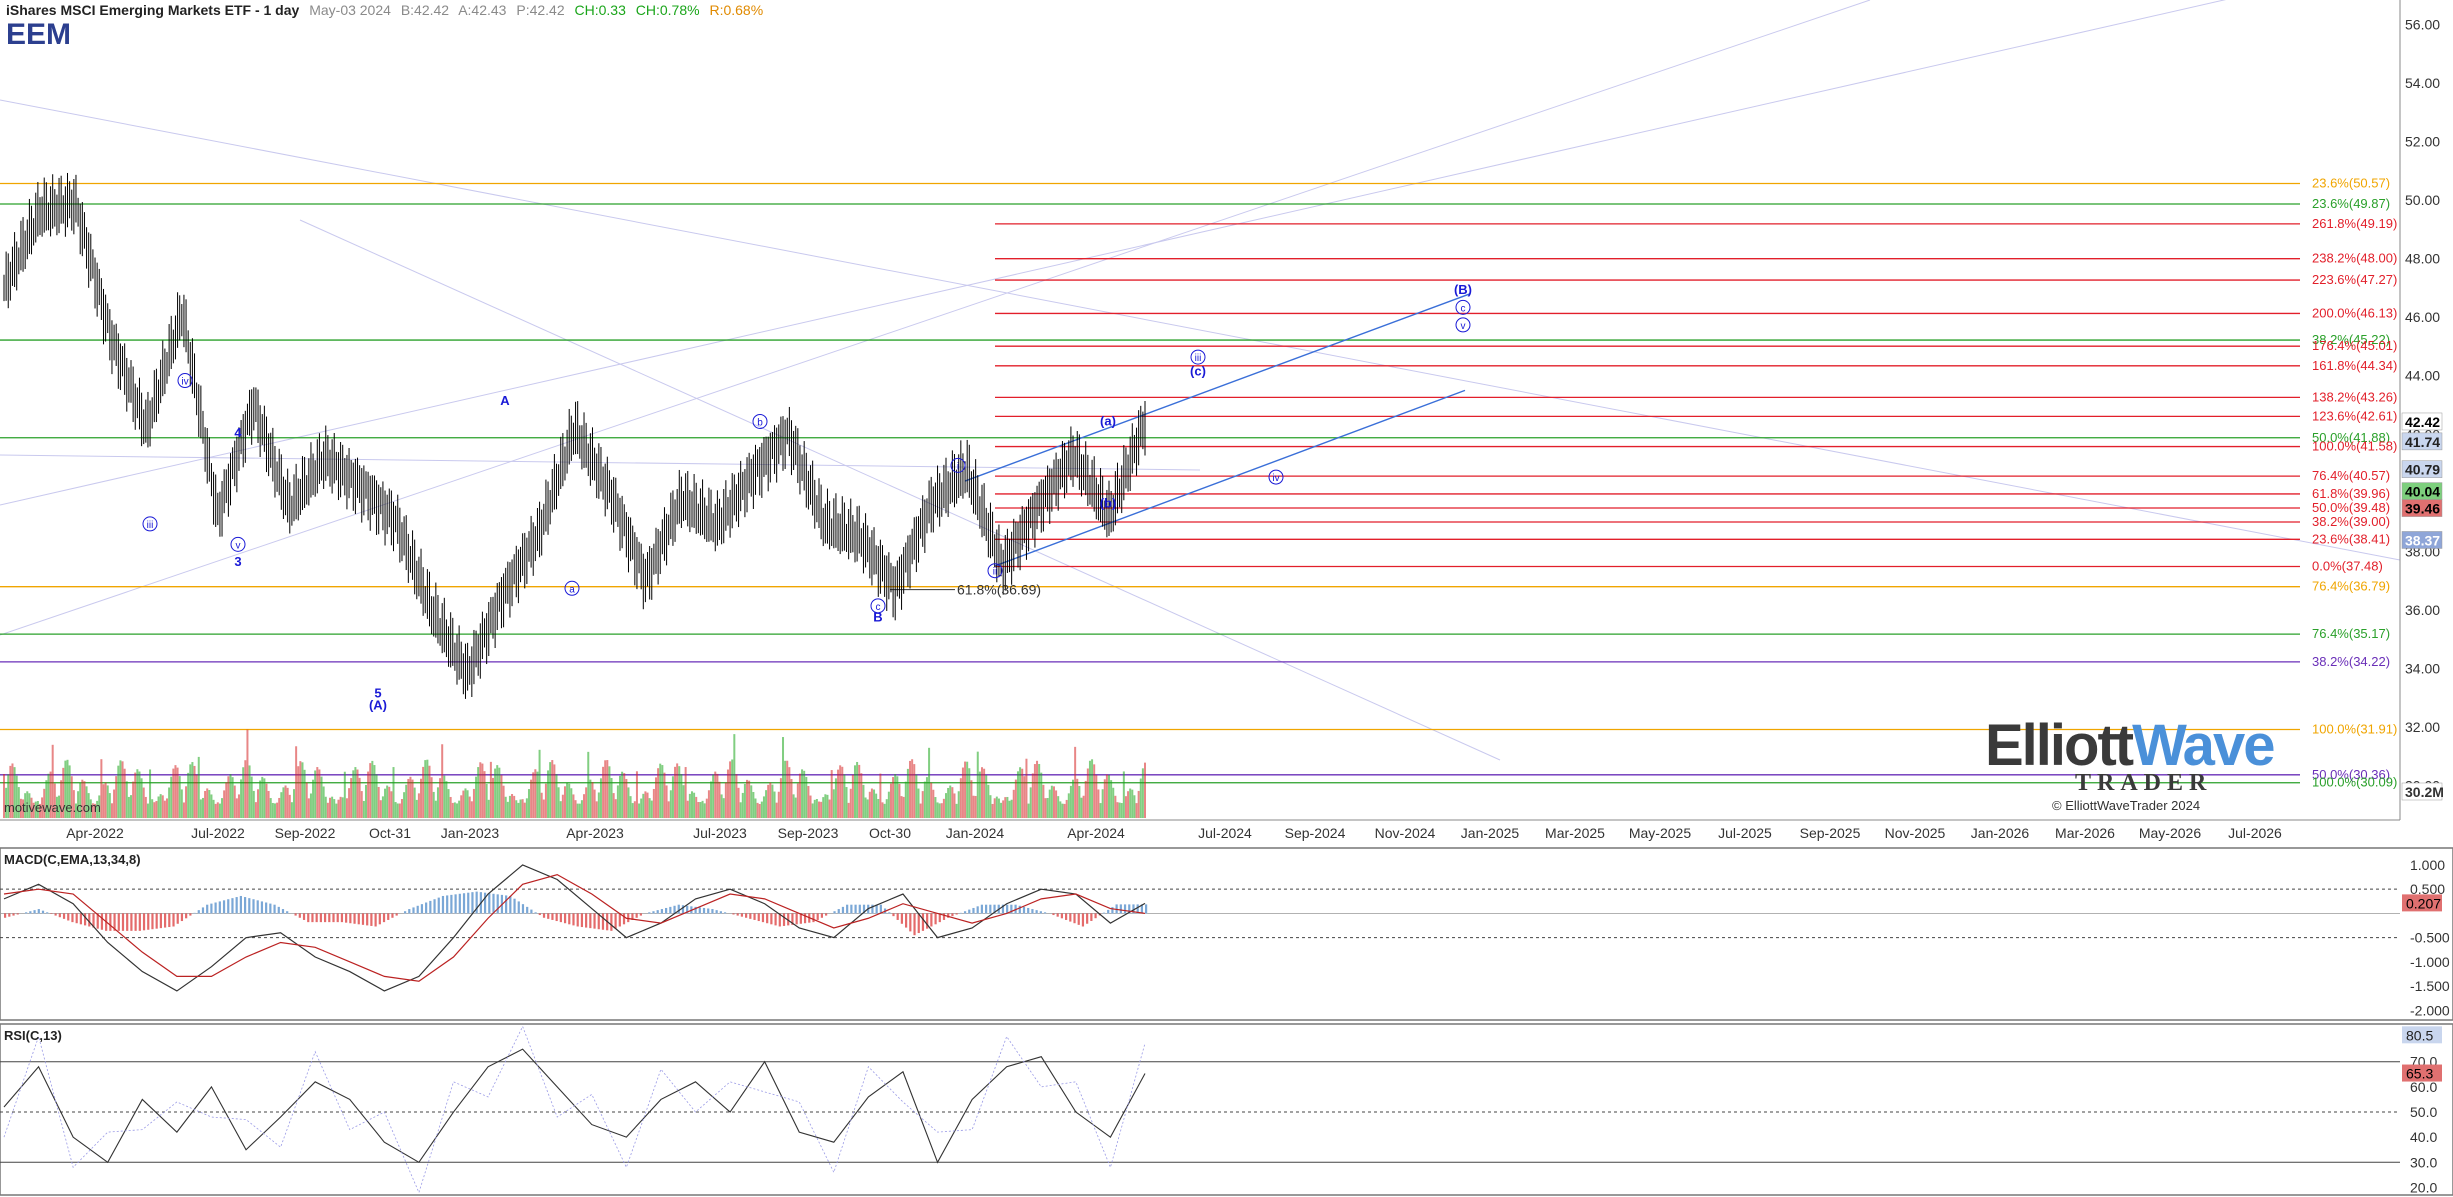  Describe the element at coordinates (2422, 492) in the screenshot. I see `price-tag-3: 40.04` at that location.